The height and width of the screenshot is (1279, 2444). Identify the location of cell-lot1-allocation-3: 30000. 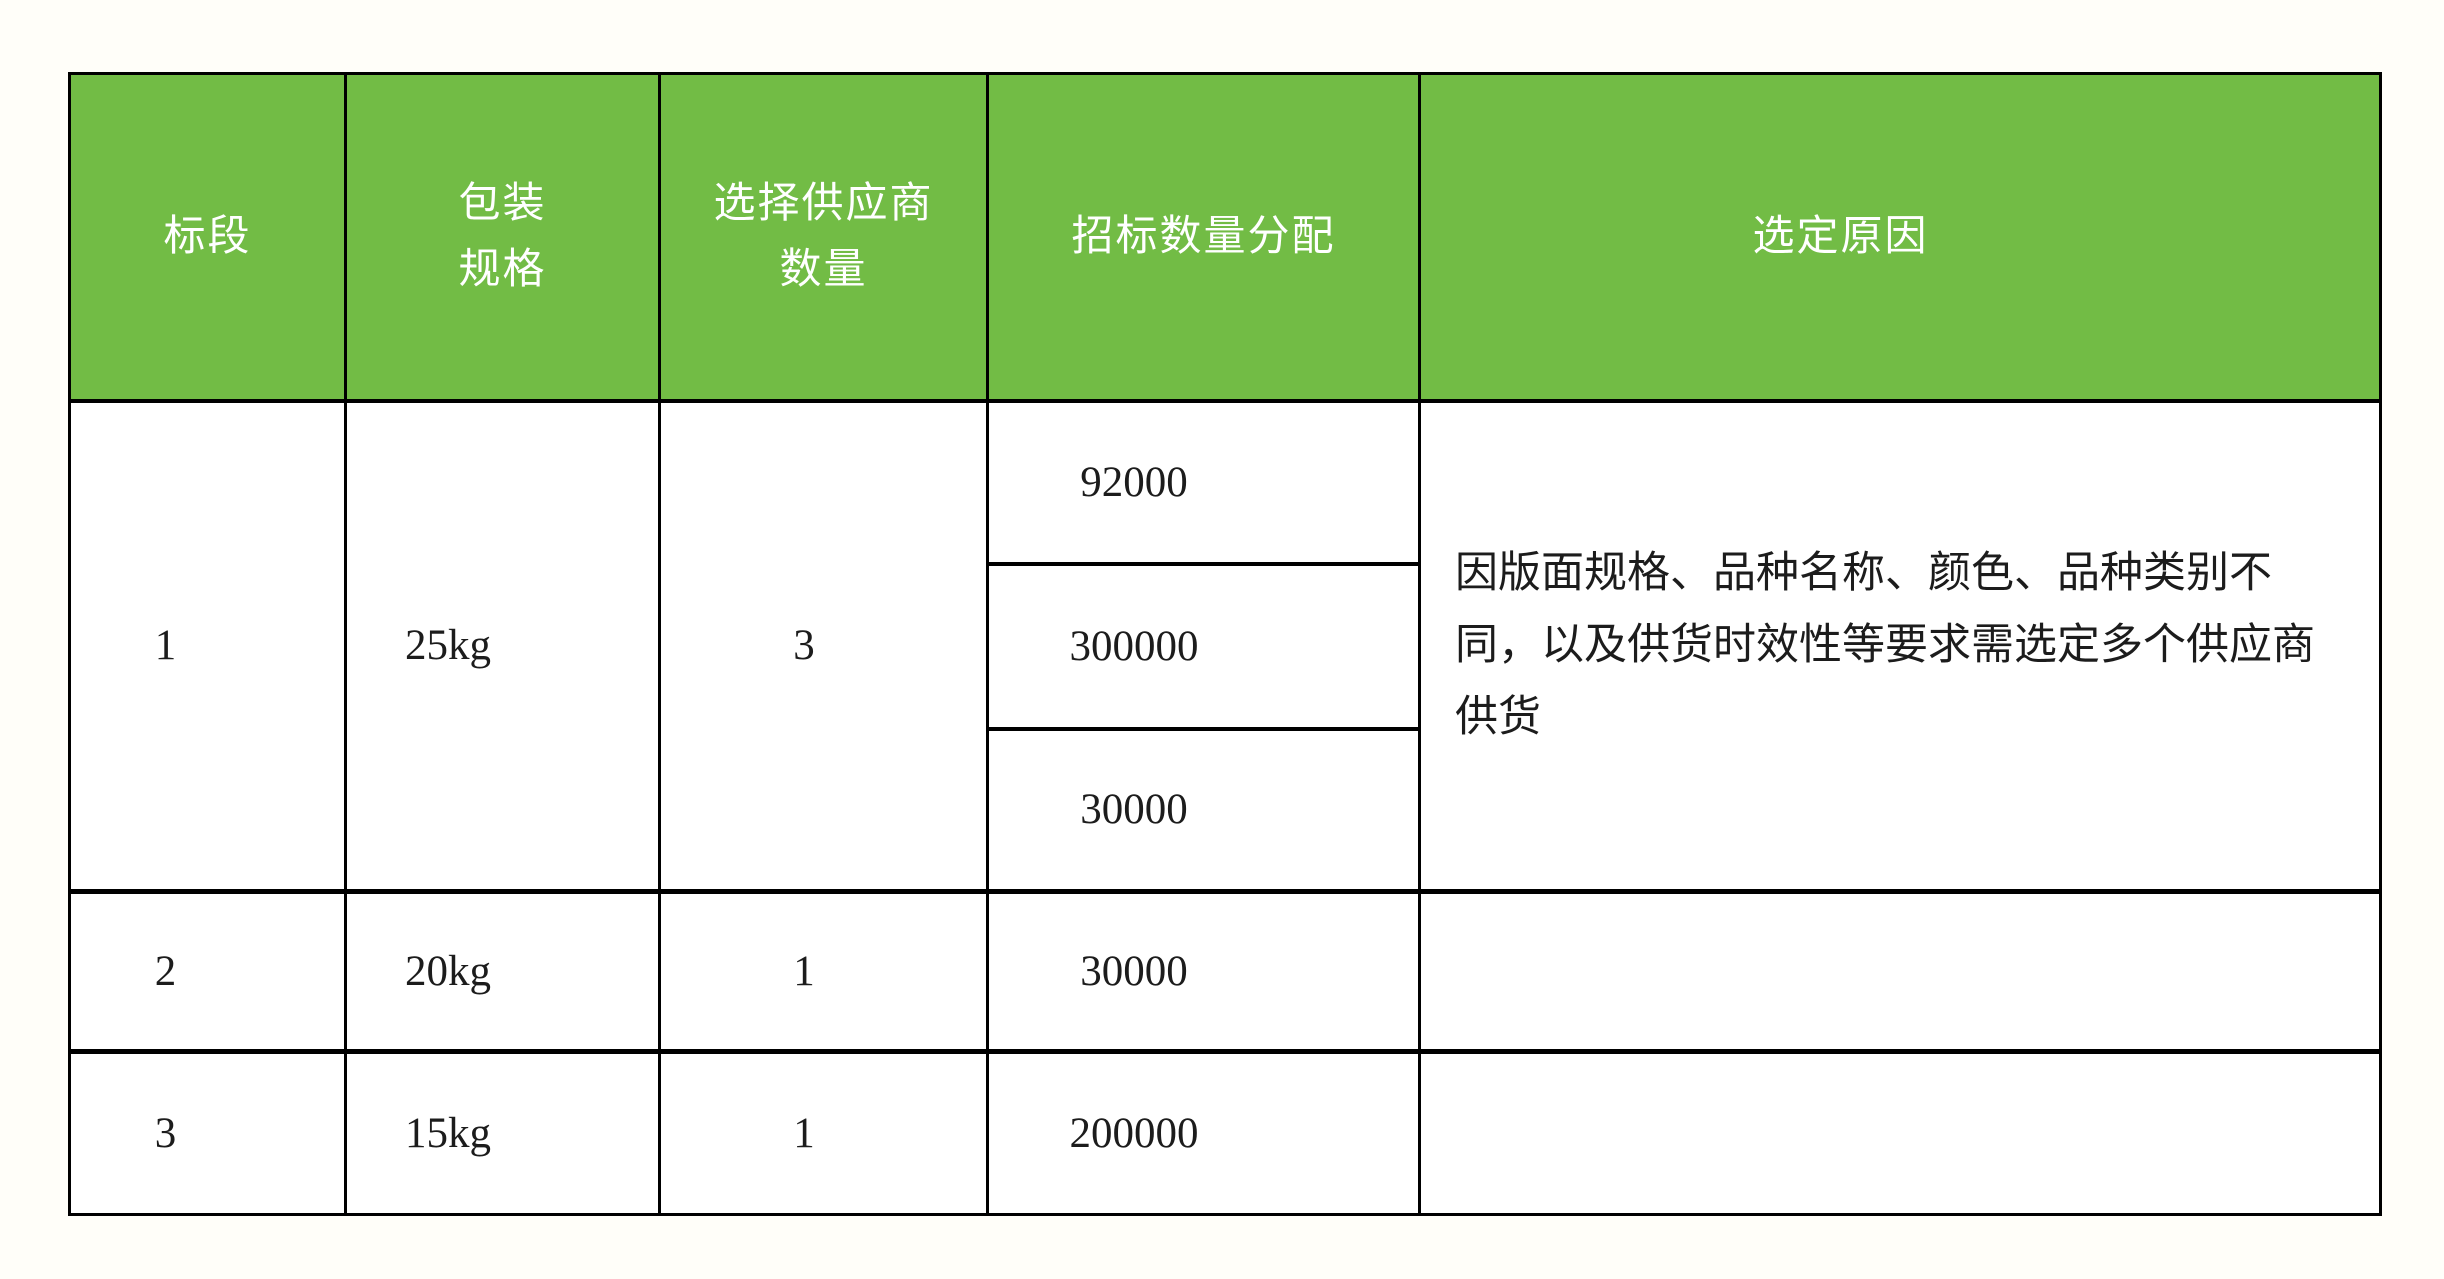
(1203, 809).